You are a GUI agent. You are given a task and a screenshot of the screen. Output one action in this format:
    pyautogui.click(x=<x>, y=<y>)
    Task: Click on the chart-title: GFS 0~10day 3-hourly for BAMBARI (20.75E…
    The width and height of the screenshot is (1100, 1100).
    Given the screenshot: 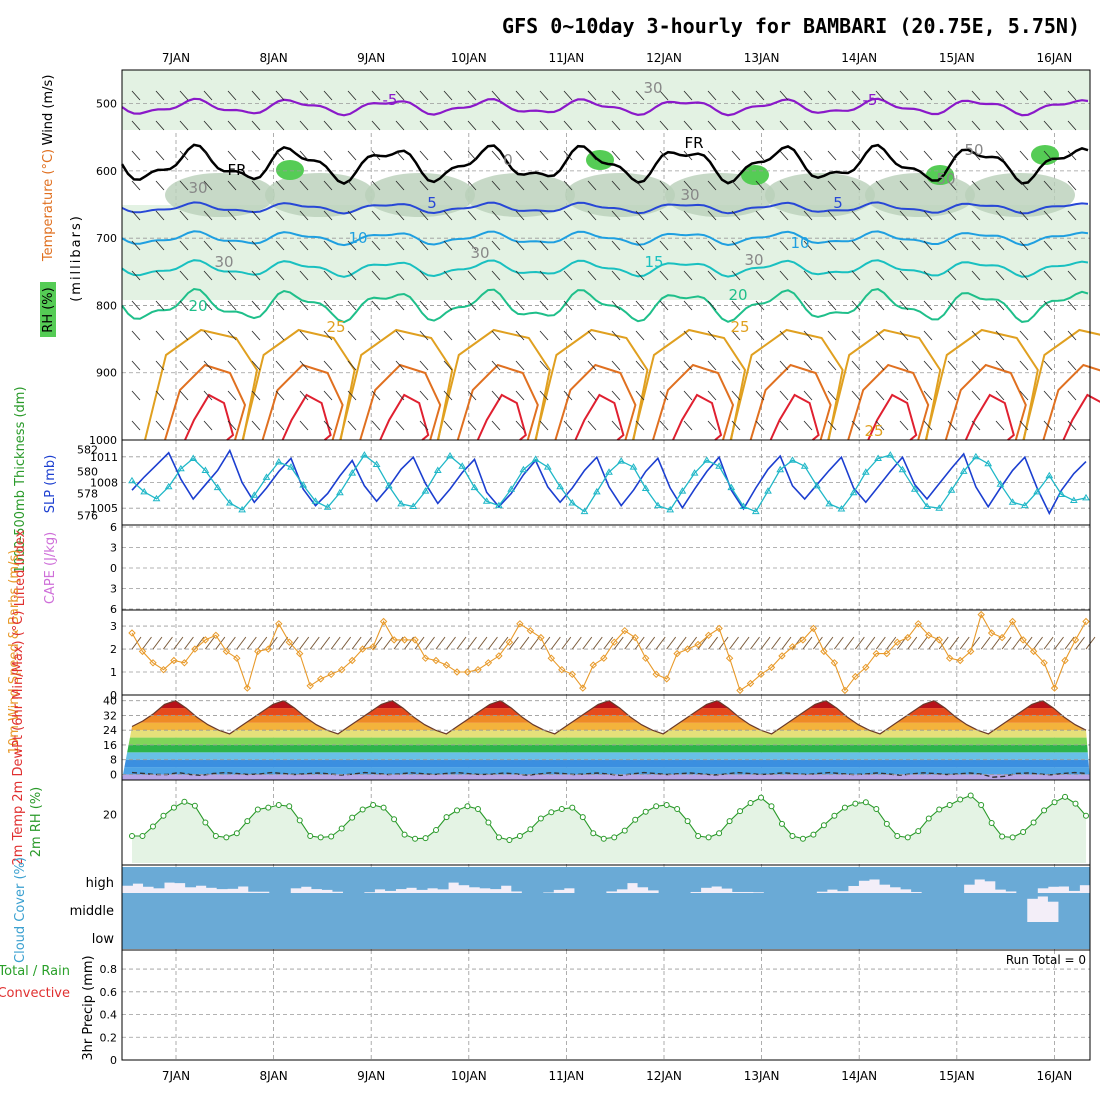 What is the action you would take?
    pyautogui.click(x=791, y=26)
    